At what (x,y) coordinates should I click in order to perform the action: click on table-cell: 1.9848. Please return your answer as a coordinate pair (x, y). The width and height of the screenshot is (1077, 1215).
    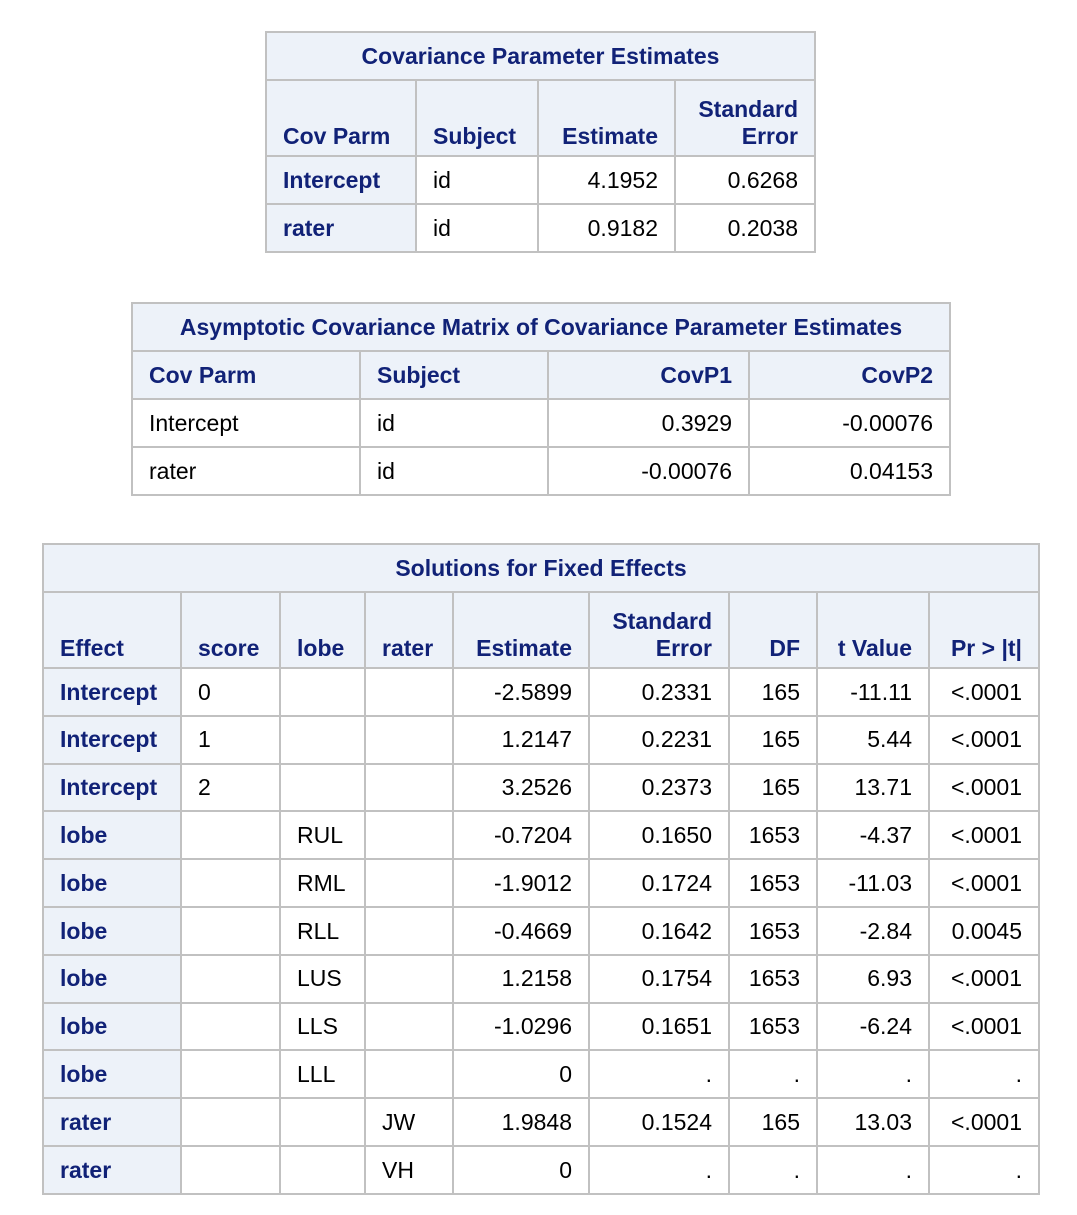
    Looking at the image, I should click on (521, 1122).